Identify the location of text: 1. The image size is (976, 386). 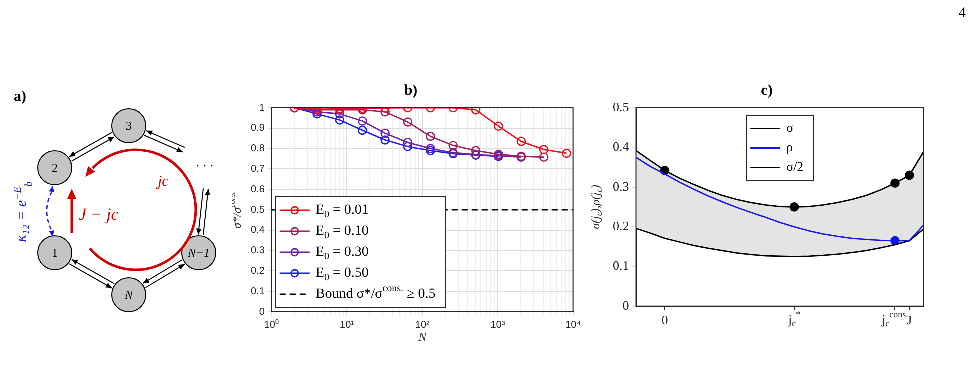
(55, 253).